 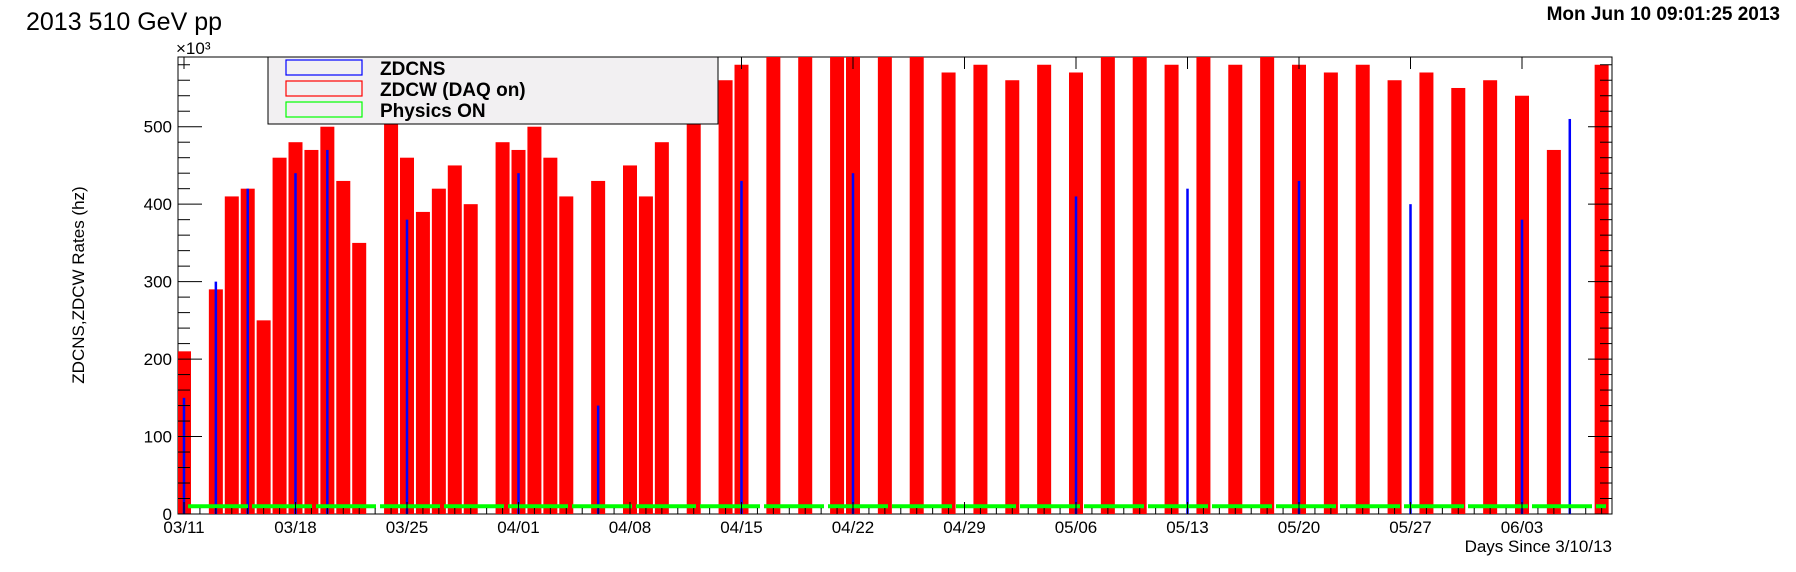 What do you see at coordinates (964, 527) in the screenshot?
I see `x-tick-label-7: 04/29` at bounding box center [964, 527].